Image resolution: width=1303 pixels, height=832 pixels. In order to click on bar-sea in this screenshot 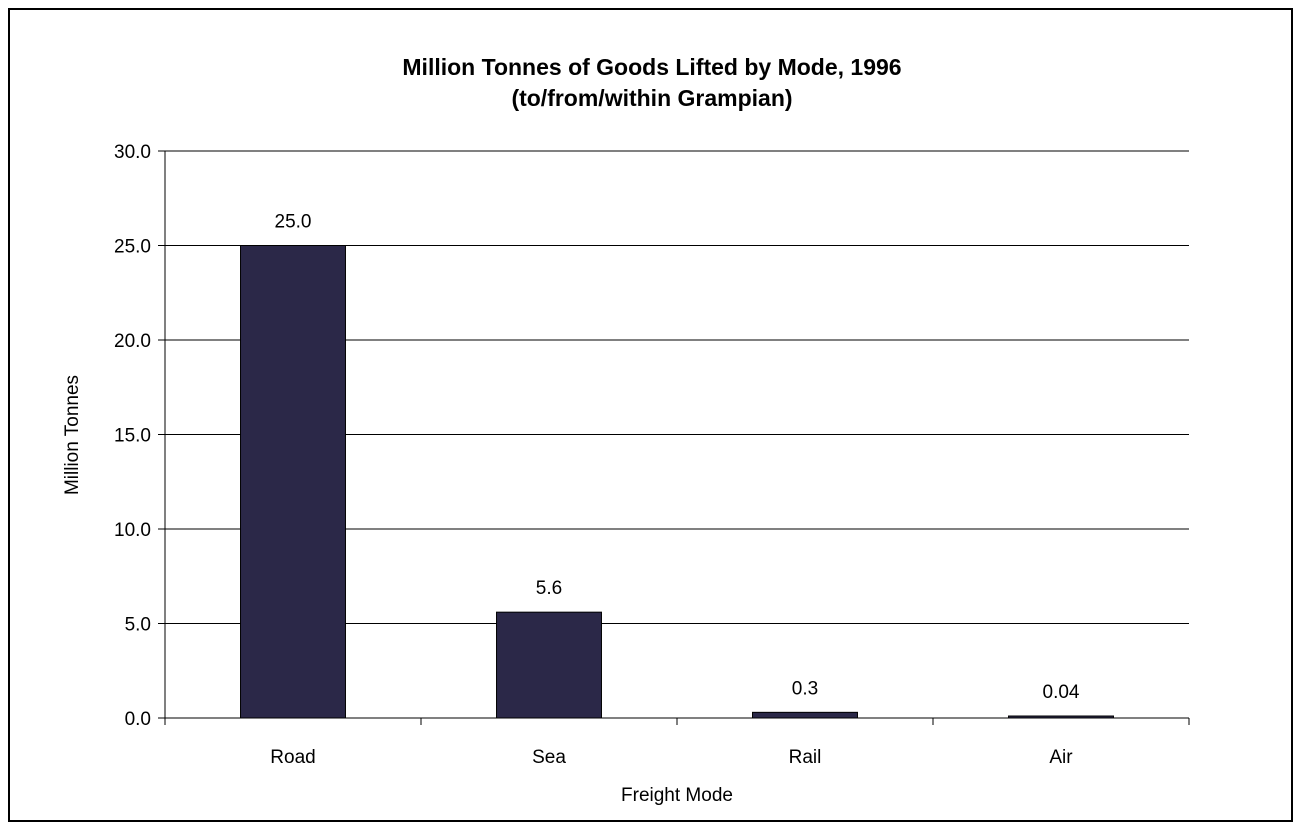, I will do `click(549, 665)`.